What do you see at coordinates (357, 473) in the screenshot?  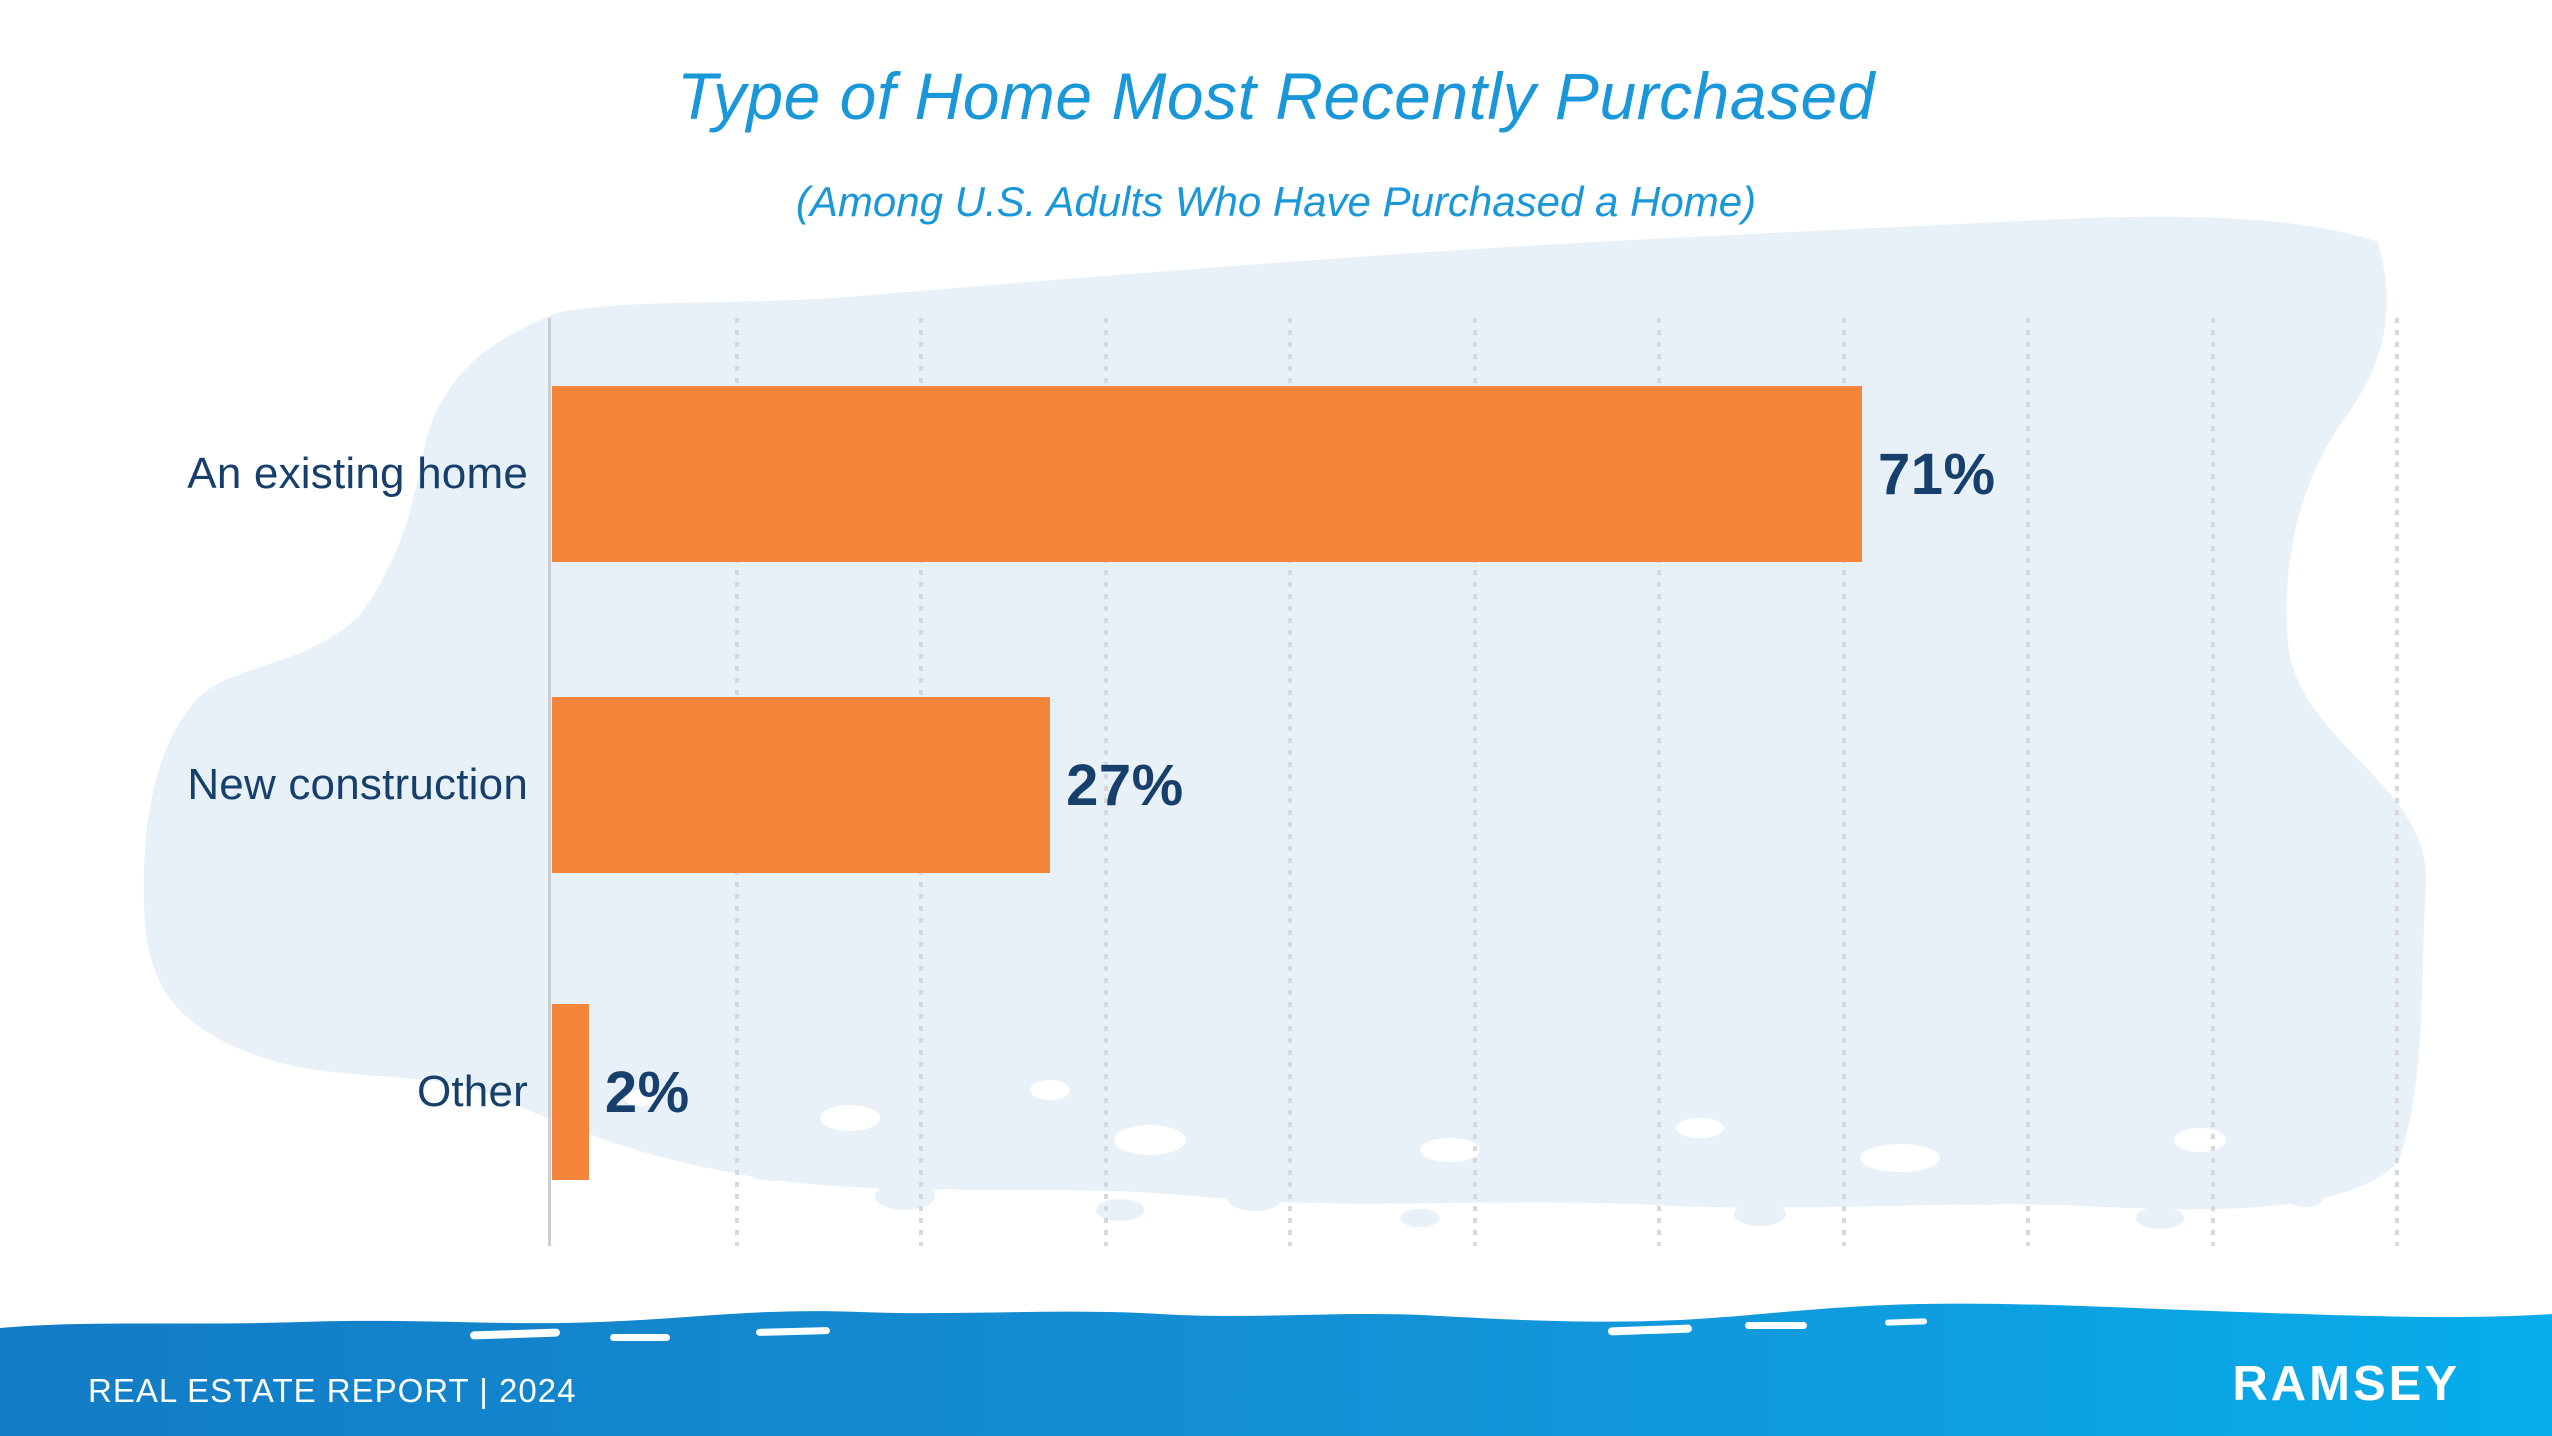 I see `bar-category-label: An existing home` at bounding box center [357, 473].